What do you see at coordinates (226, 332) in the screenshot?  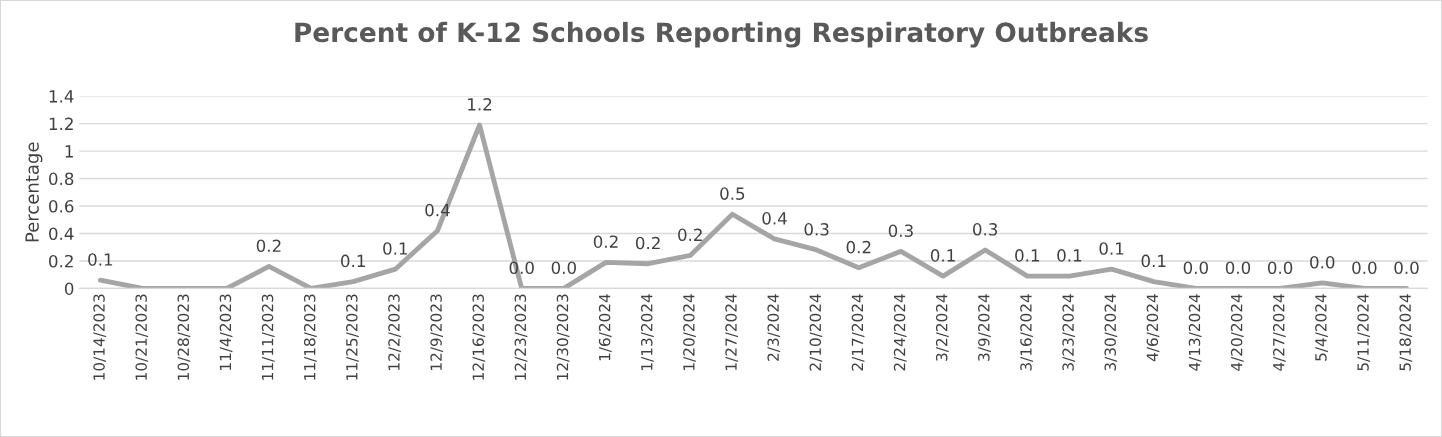 I see `x-tick-label: 11/4/2023` at bounding box center [226, 332].